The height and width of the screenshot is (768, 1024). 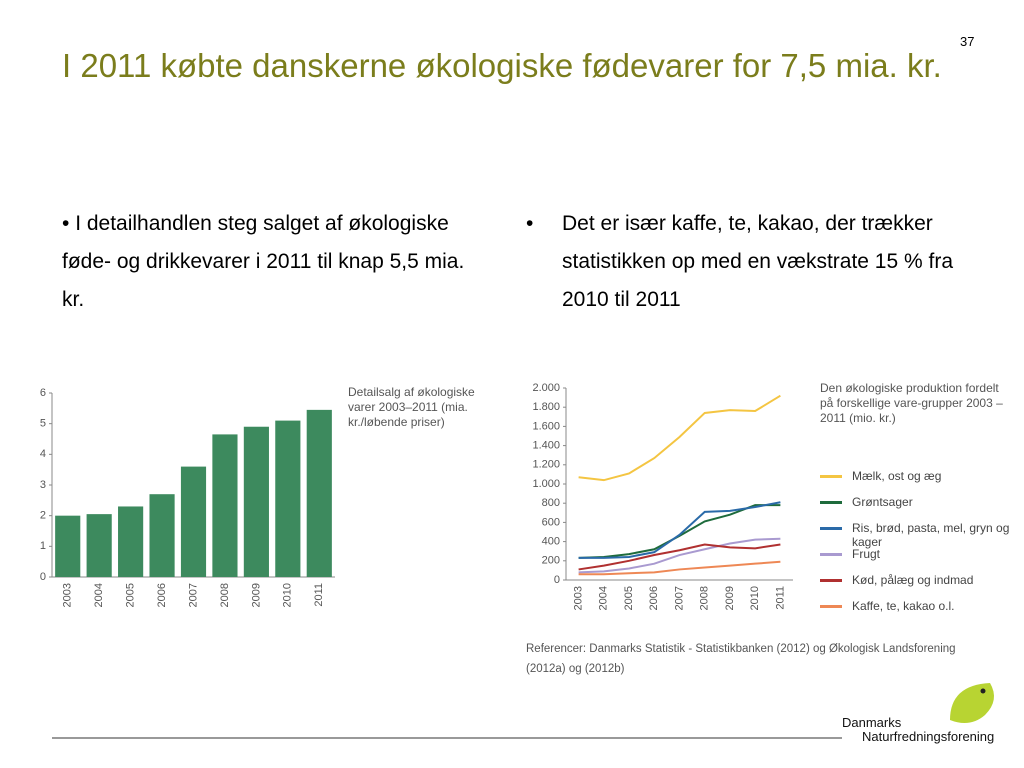 I want to click on legend-entry: Mælk, ost og æg, so click(x=916, y=476).